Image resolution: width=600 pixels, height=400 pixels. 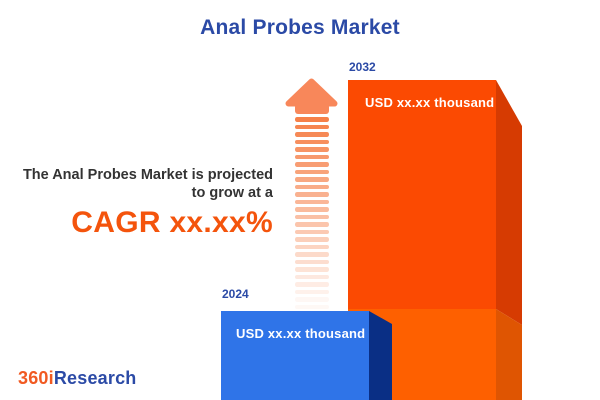 What do you see at coordinates (300, 27) in the screenshot?
I see `page-title: Anal Probes Market` at bounding box center [300, 27].